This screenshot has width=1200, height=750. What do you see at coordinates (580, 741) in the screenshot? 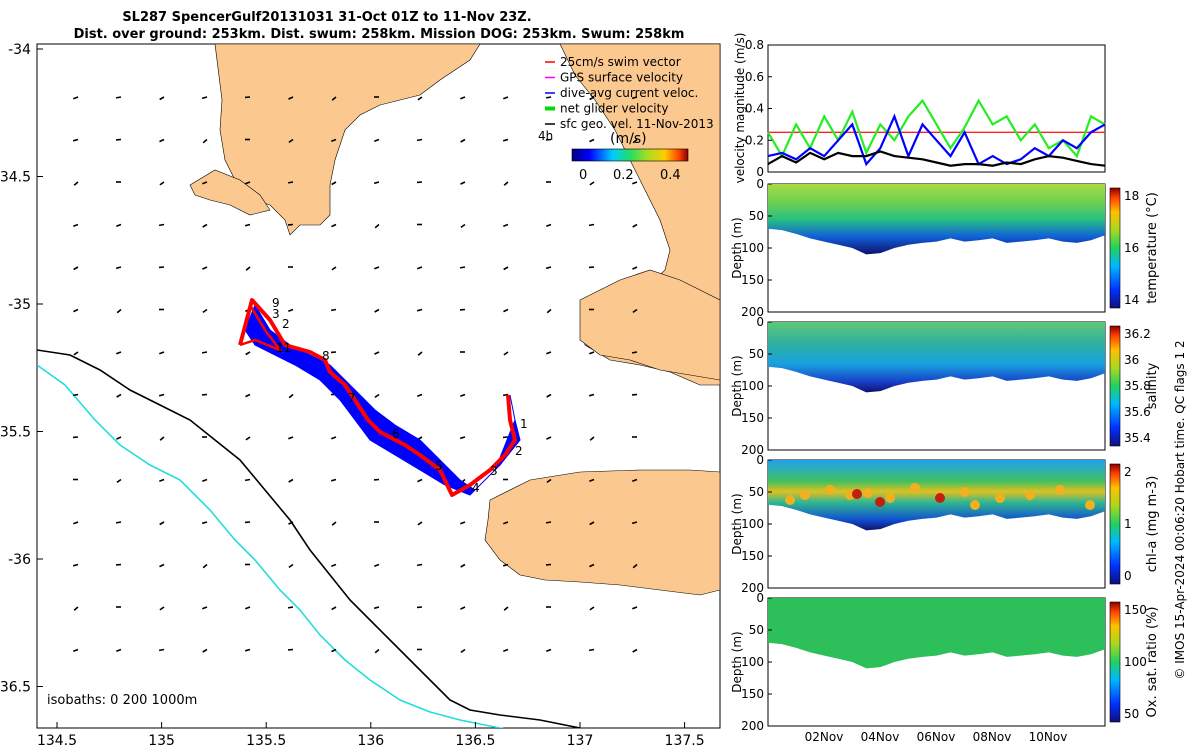
I see `map-x-tick-label: 137` at bounding box center [580, 741].